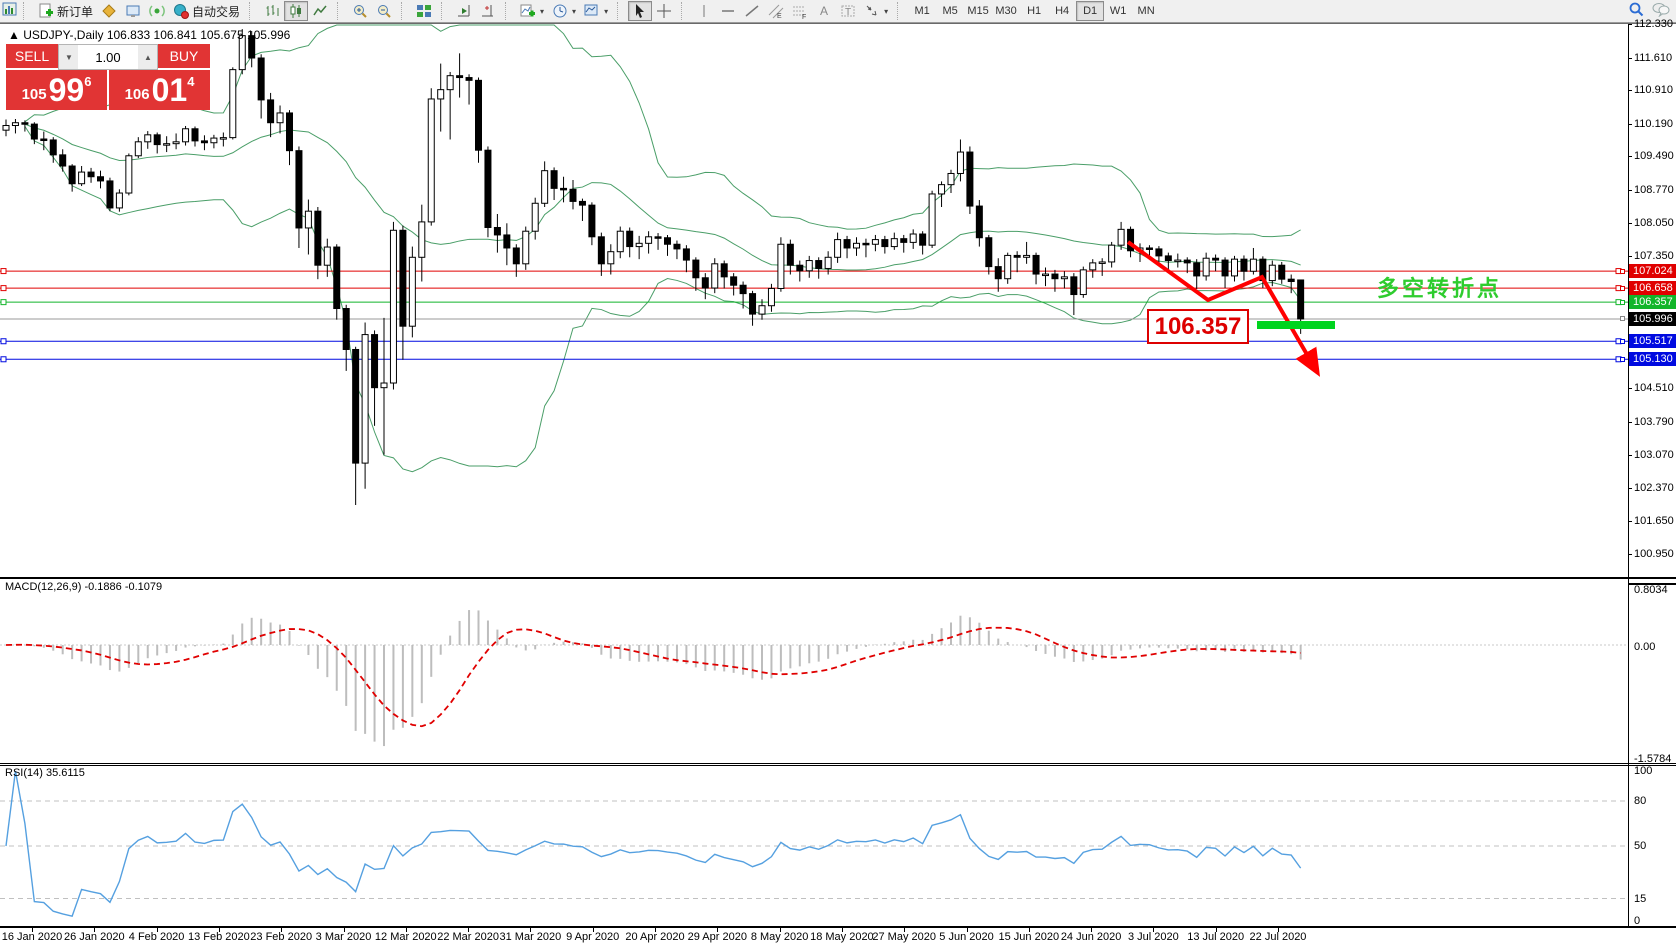 The width and height of the screenshot is (1676, 947). What do you see at coordinates (184, 57) in the screenshot?
I see `buy-button: BUY` at bounding box center [184, 57].